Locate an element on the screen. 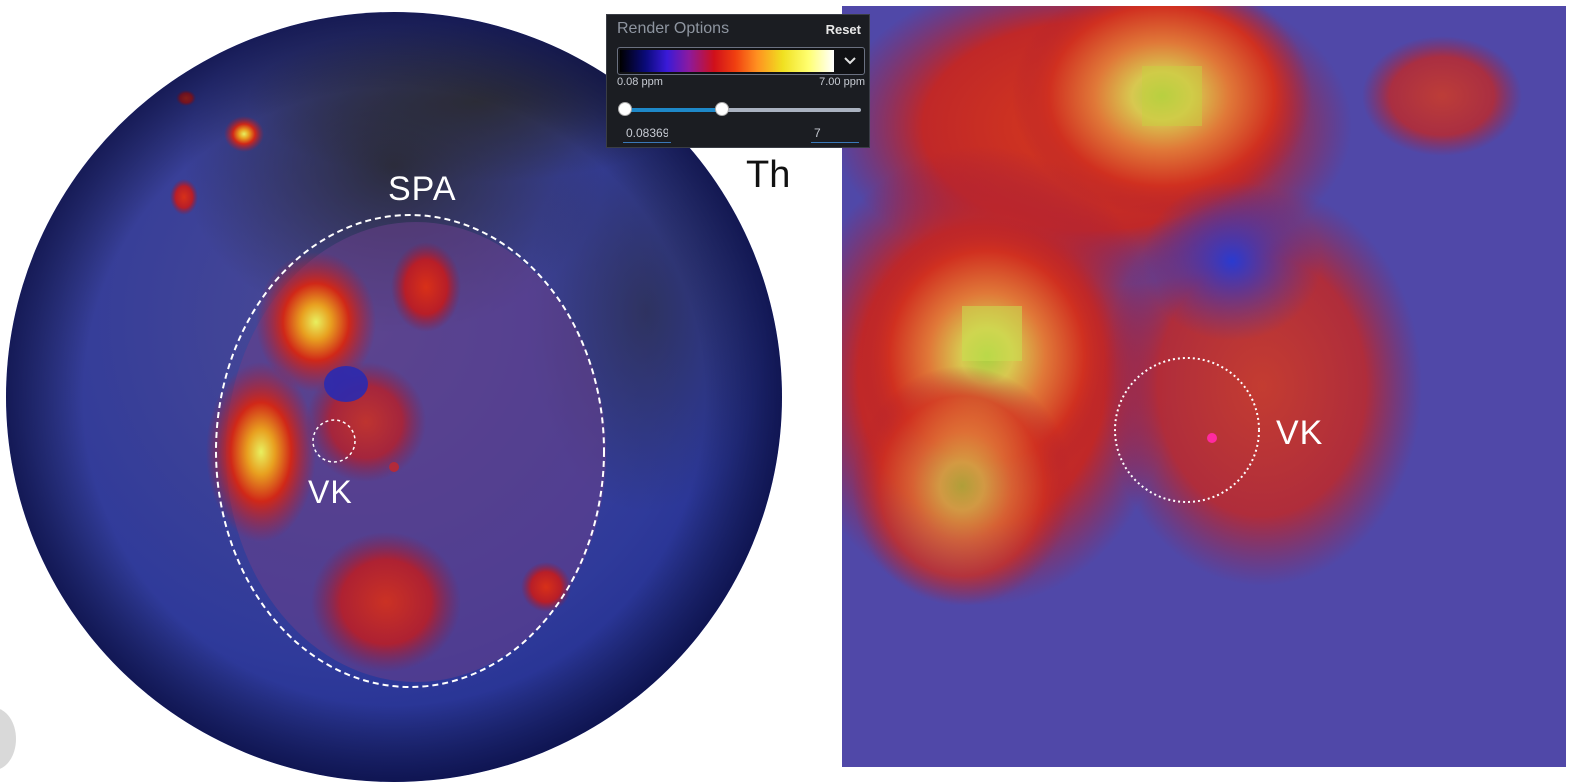  range-max-label: 7.00 ppm is located at coordinates (842, 82).